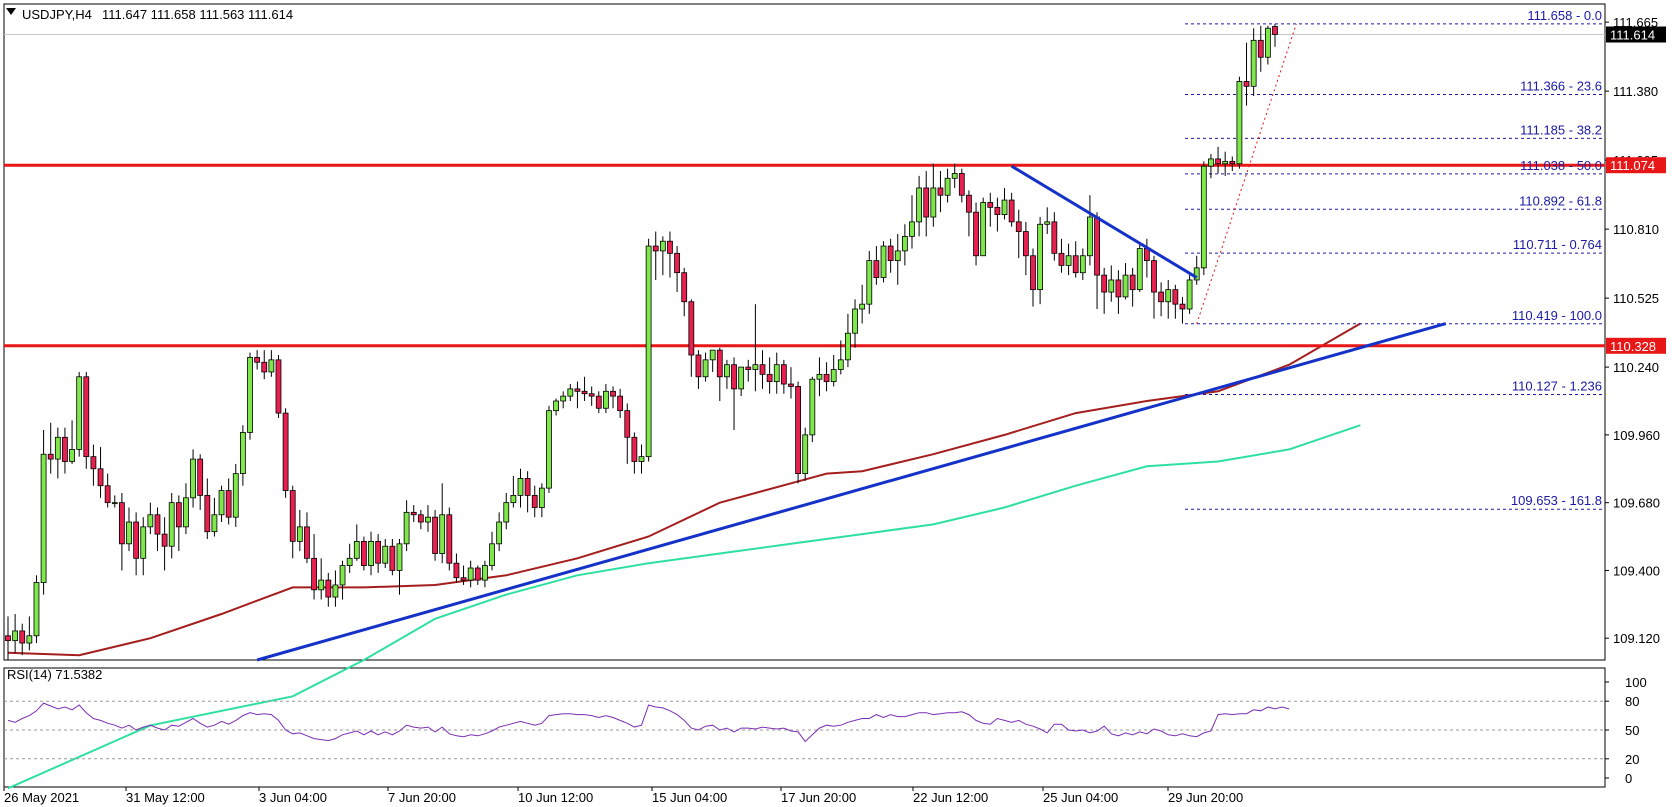  Describe the element at coordinates (1632, 759) in the screenshot. I see `rsi-tick-label: 20` at that location.